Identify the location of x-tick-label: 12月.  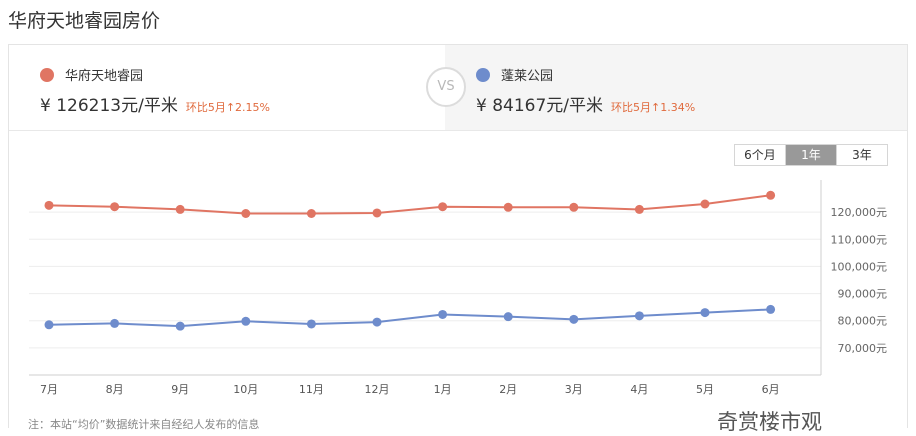
(377, 389).